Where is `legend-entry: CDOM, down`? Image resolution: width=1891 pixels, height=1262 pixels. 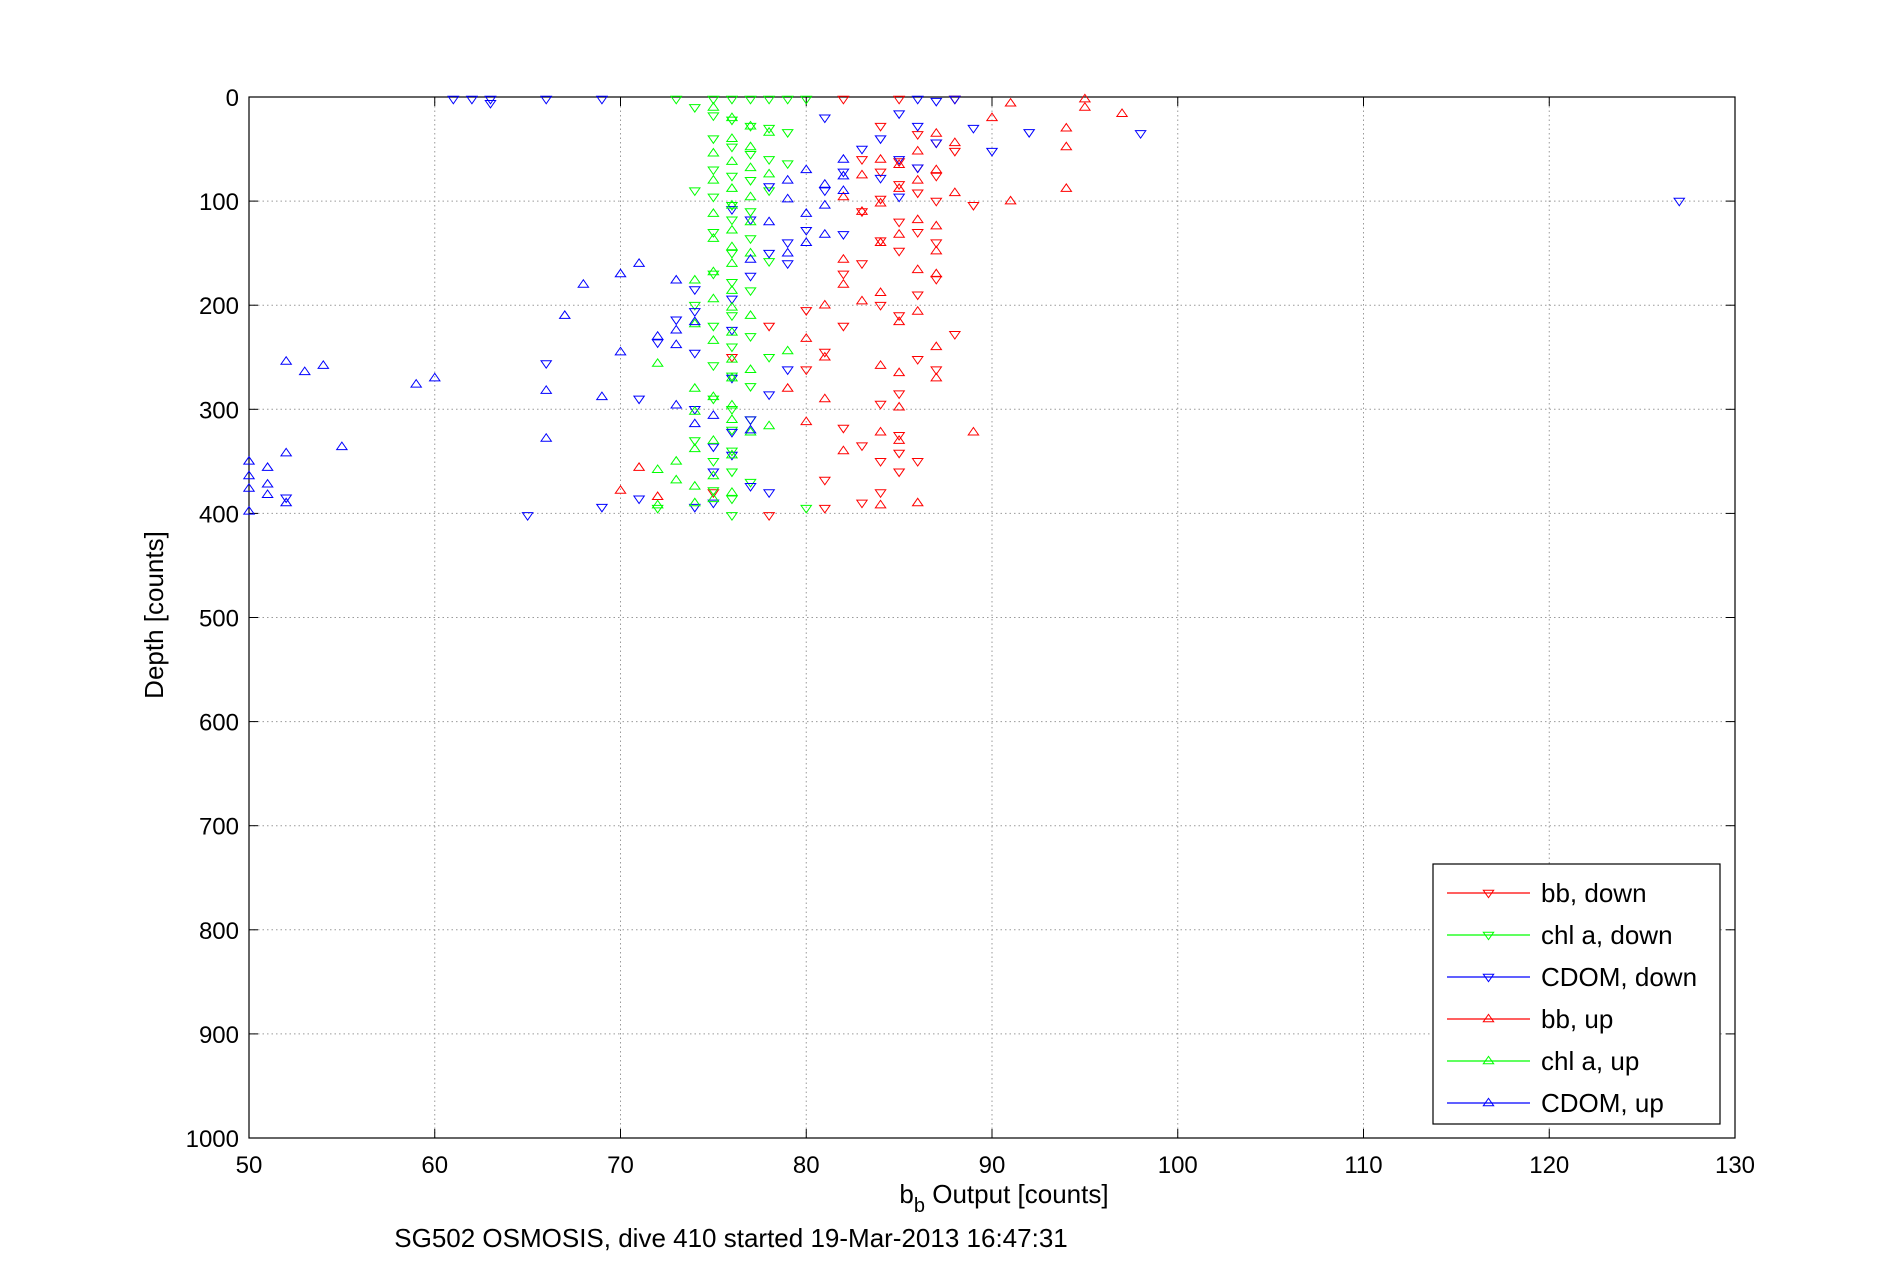 legend-entry: CDOM, down is located at coordinates (1572, 977).